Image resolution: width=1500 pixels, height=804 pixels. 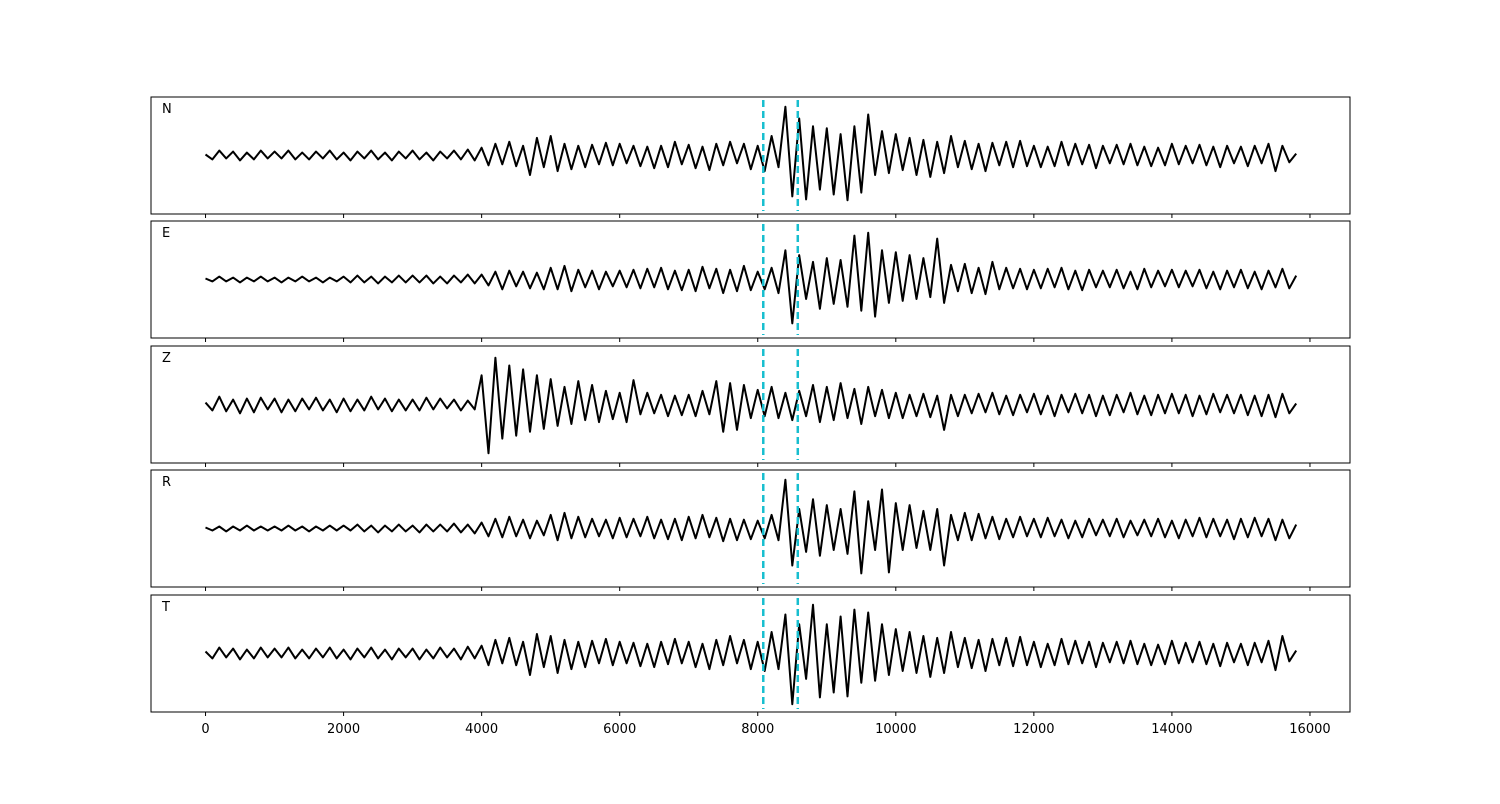 What do you see at coordinates (619, 729) in the screenshot?
I see `x-tick-label: 6000` at bounding box center [619, 729].